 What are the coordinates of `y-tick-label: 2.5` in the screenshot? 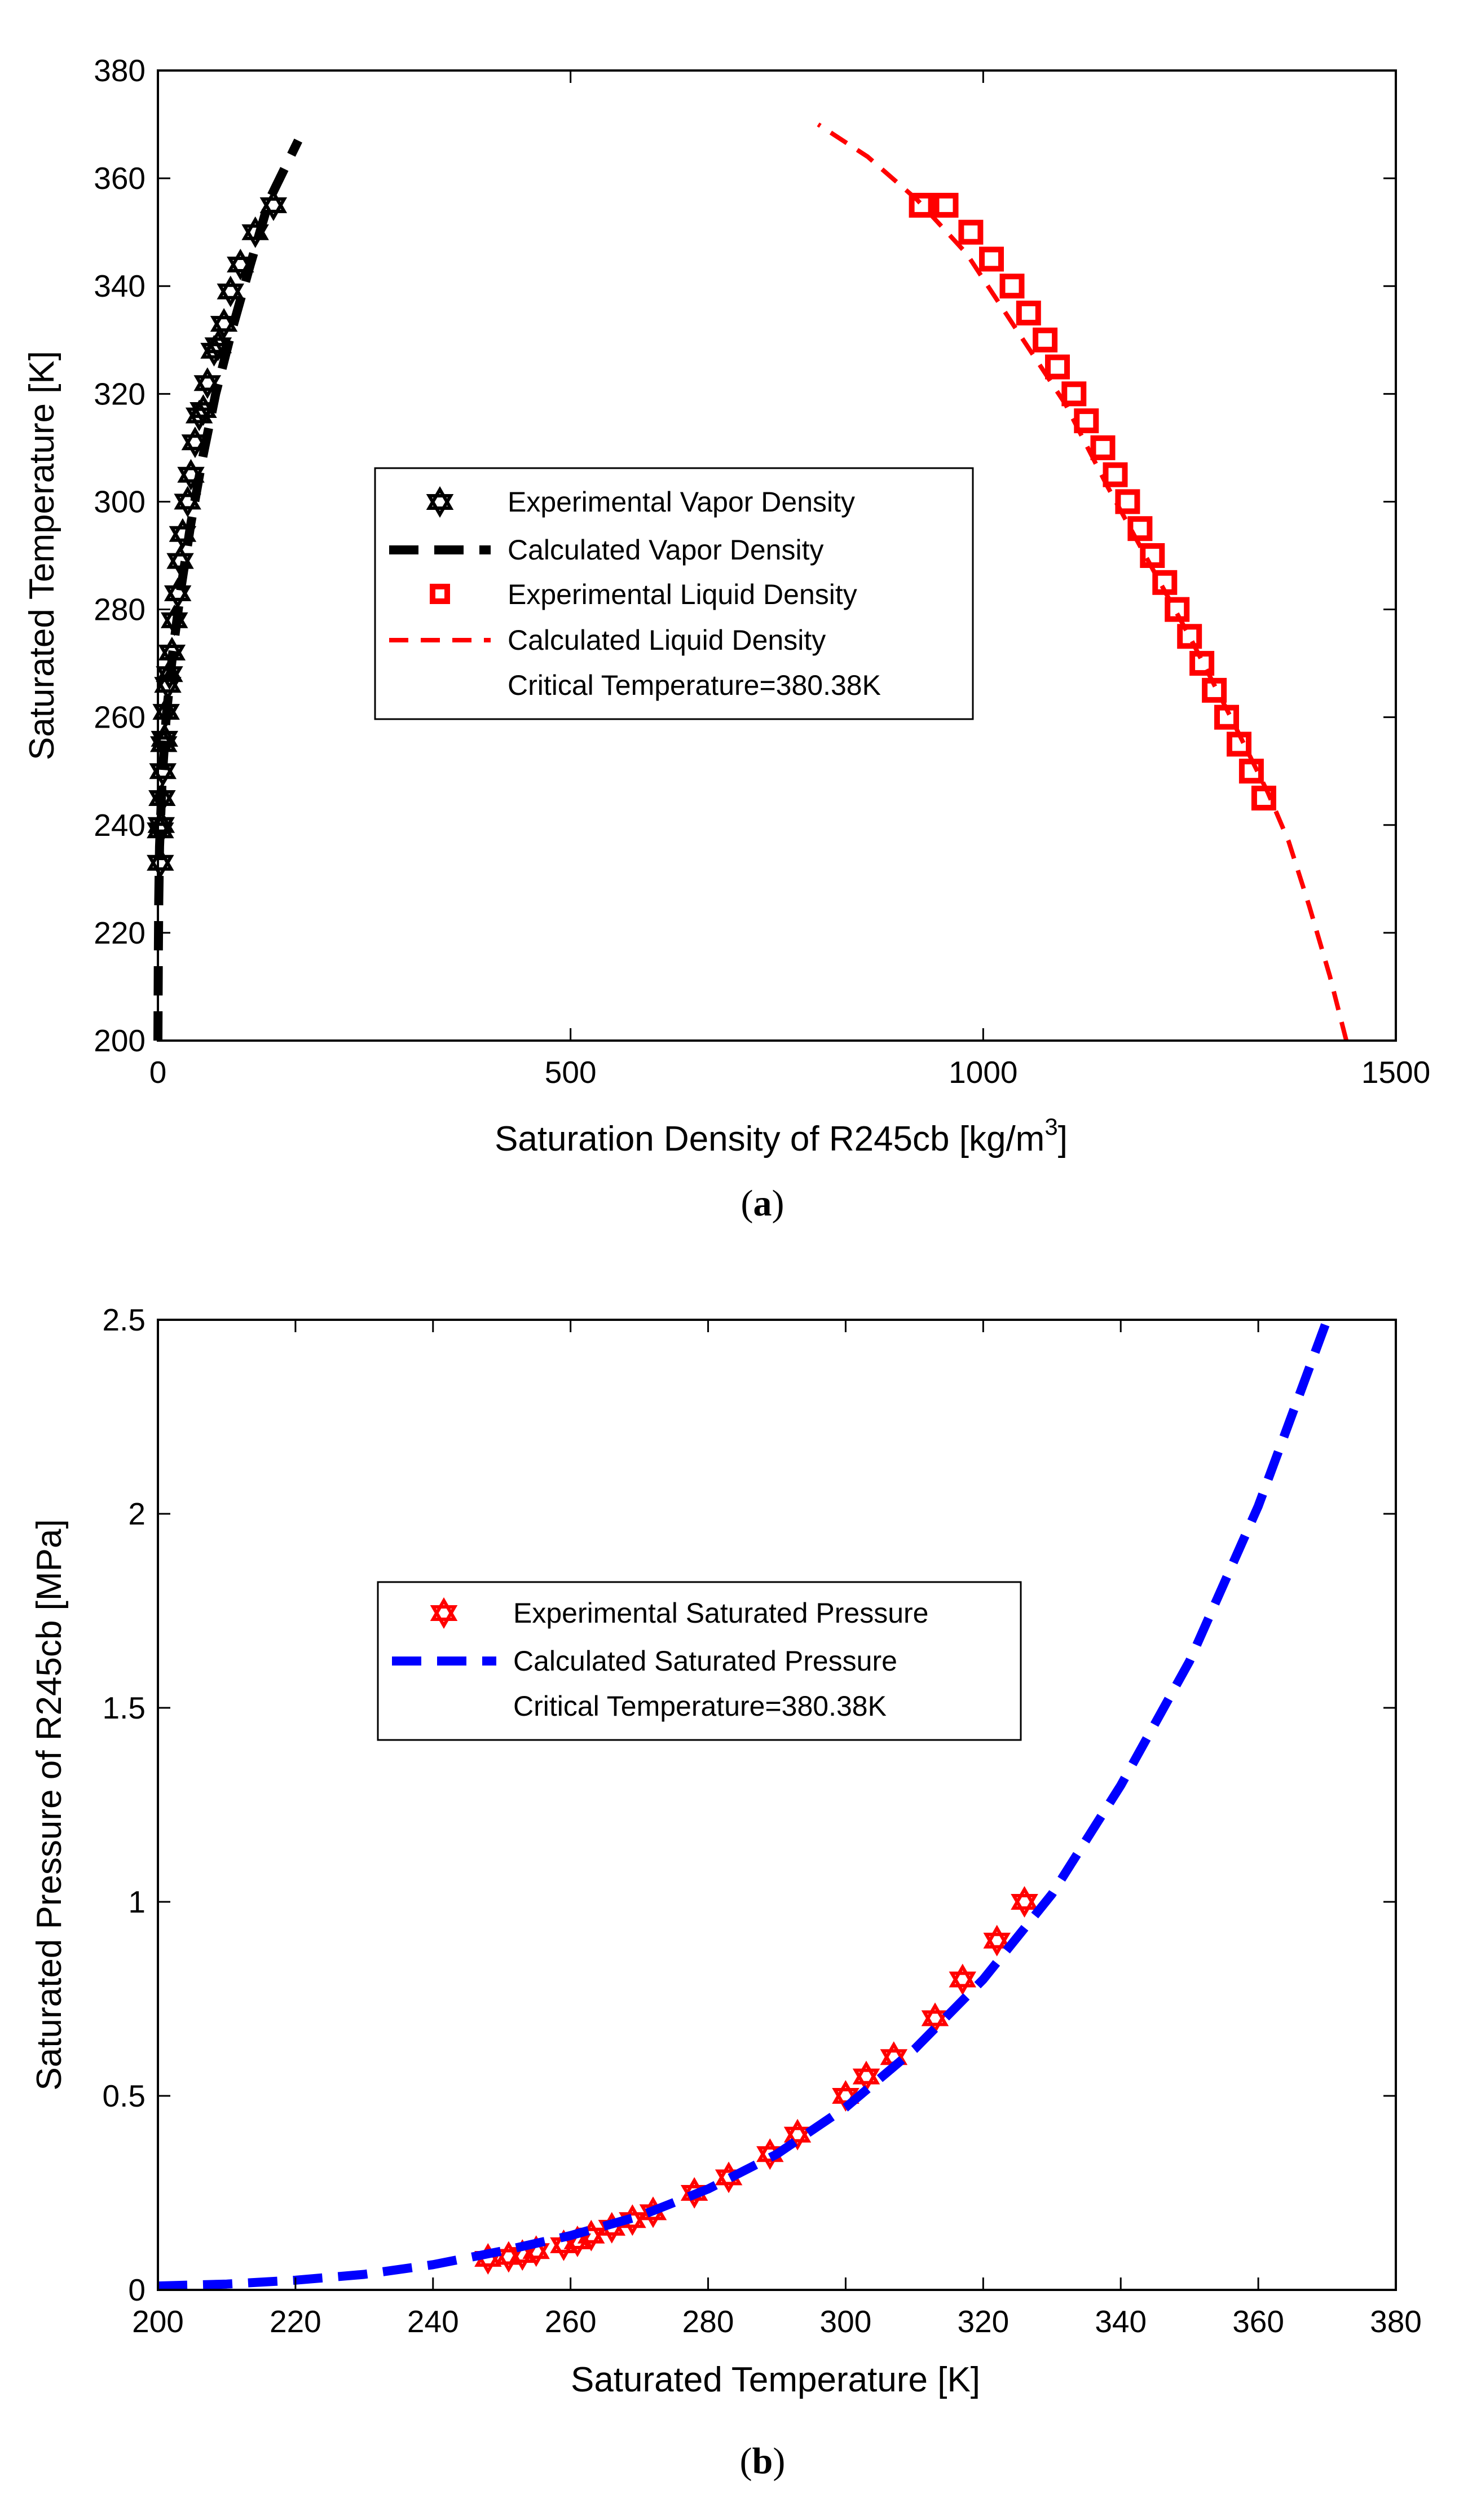 It's located at (125, 1319).